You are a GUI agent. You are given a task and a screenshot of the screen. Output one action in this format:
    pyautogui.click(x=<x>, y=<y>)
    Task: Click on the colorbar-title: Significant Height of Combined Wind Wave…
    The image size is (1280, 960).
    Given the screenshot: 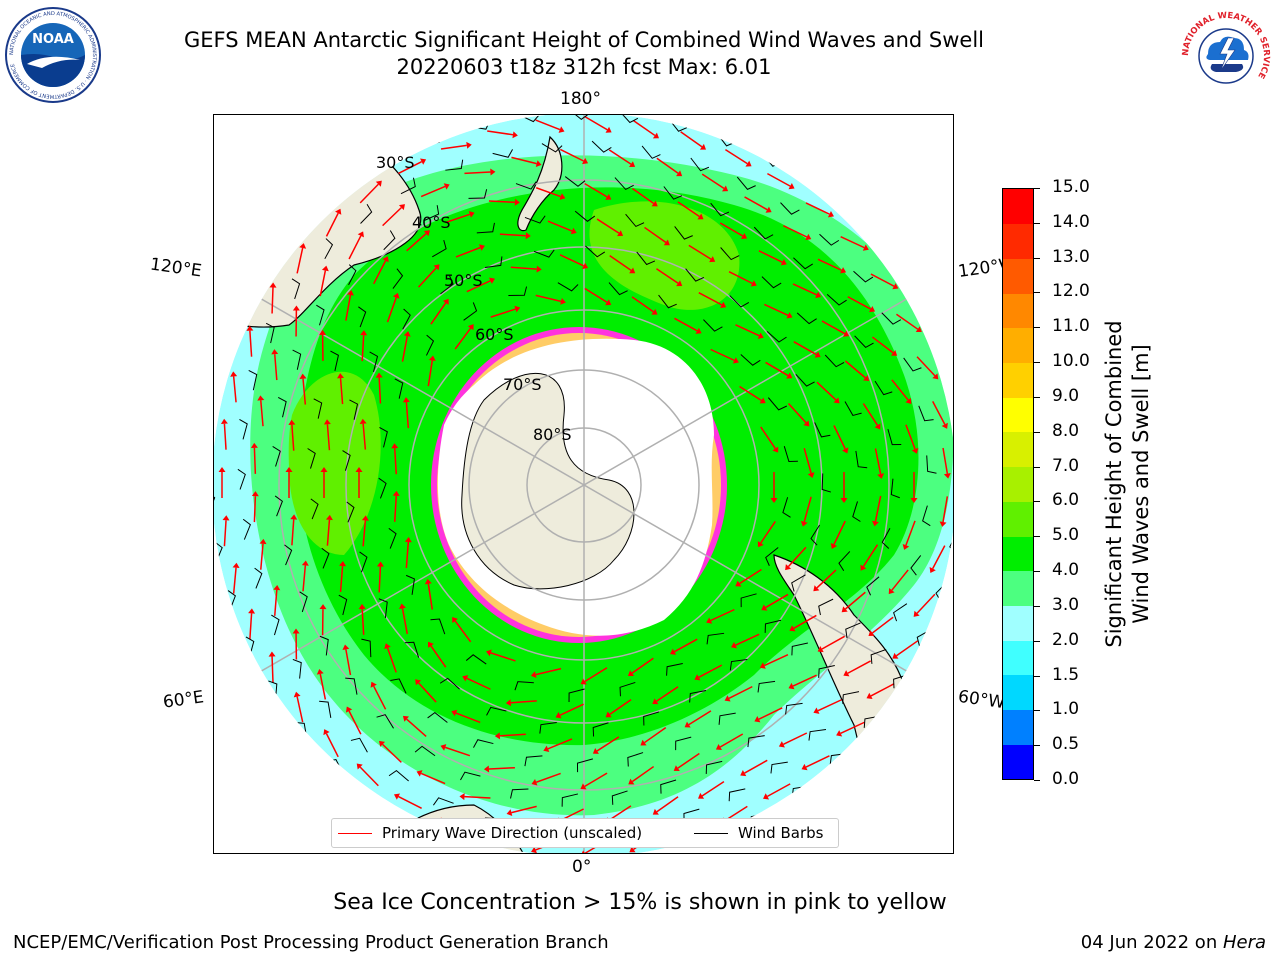 What is the action you would take?
    pyautogui.click(x=1128, y=484)
    